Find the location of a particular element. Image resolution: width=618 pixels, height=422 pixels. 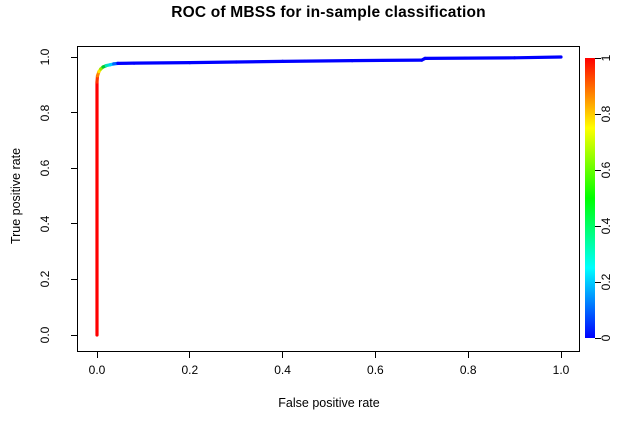

y-tick-label: 0.2 is located at coordinates (45, 279).